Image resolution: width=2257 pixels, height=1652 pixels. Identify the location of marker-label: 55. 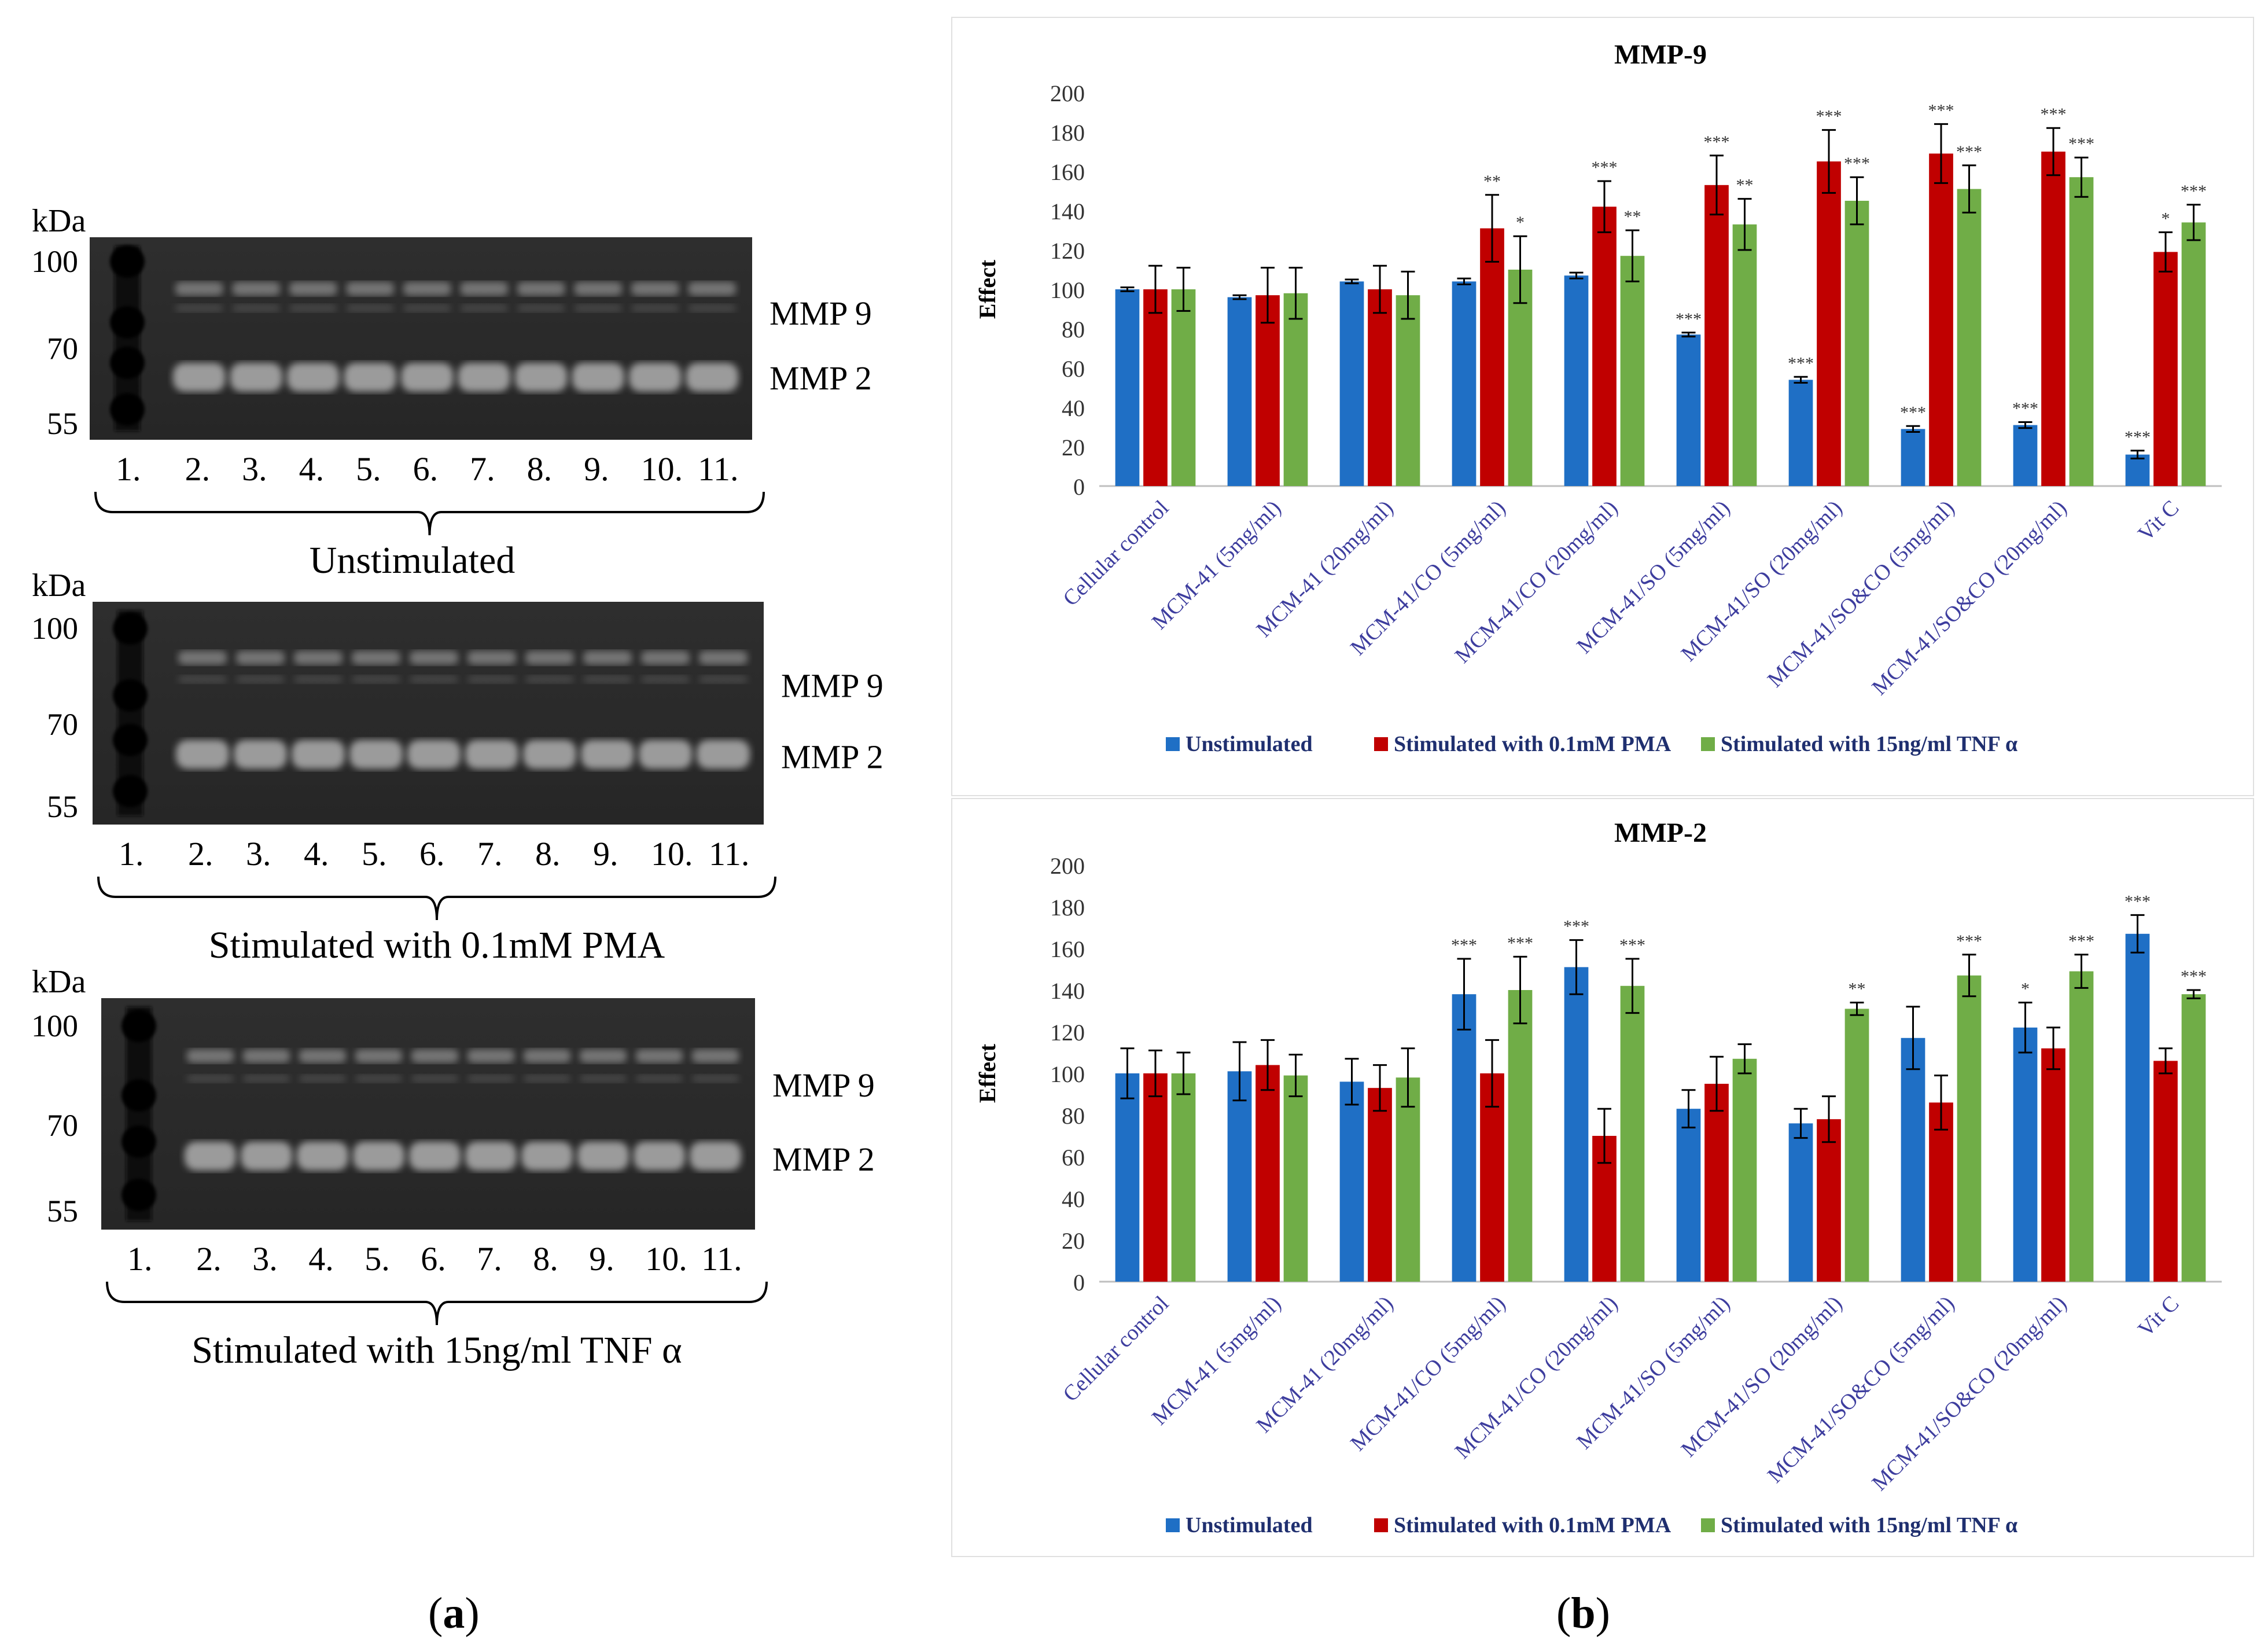
(62, 1211).